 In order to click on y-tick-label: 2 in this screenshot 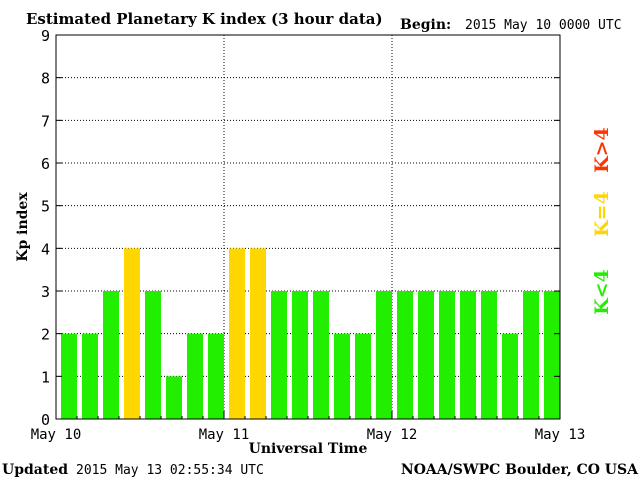, I will do `click(45, 335)`.